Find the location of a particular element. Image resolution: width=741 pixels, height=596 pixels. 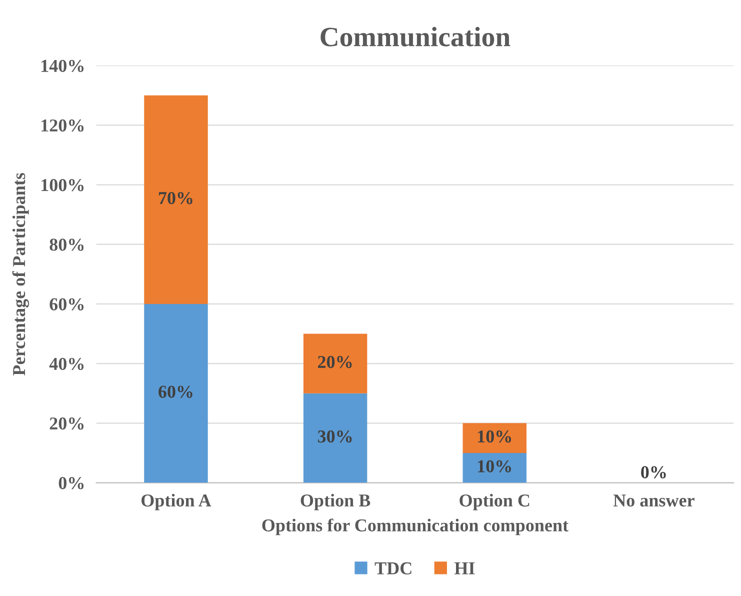

y-tick-label: 100% is located at coordinates (63, 185).